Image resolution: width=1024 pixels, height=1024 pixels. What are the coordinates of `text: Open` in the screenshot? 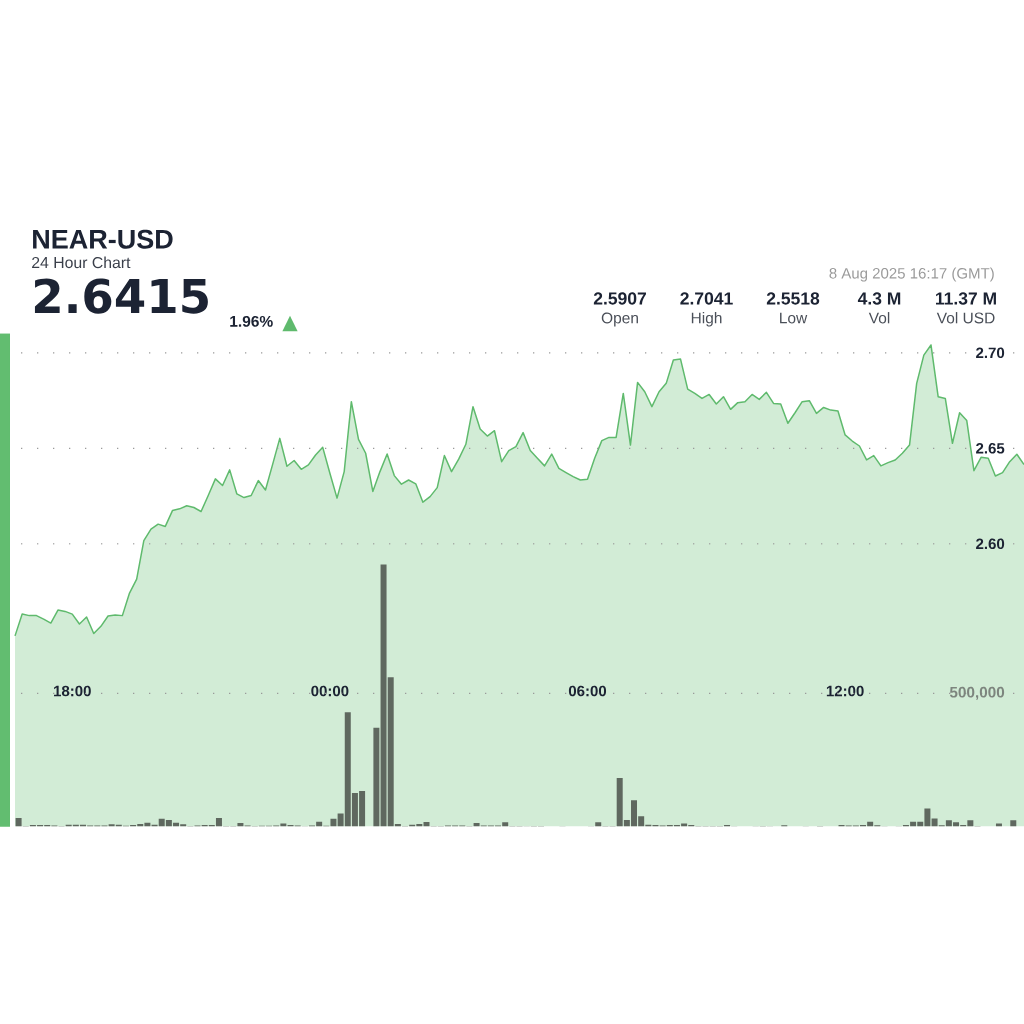 It's located at (619, 319).